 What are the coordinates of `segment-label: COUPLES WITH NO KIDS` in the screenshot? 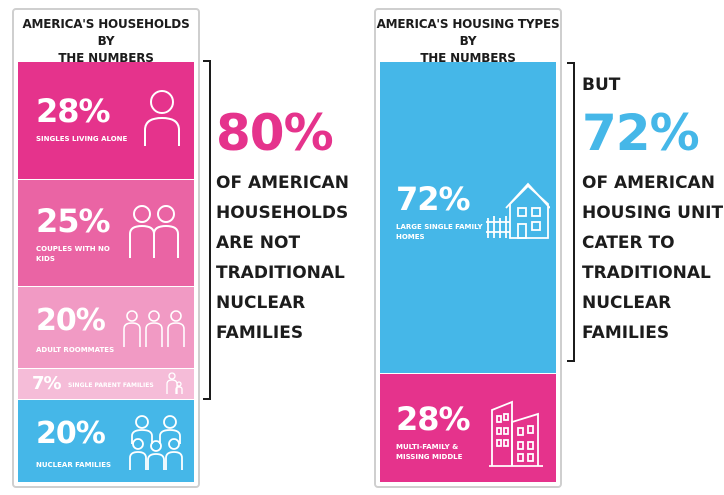 It's located at (73, 254).